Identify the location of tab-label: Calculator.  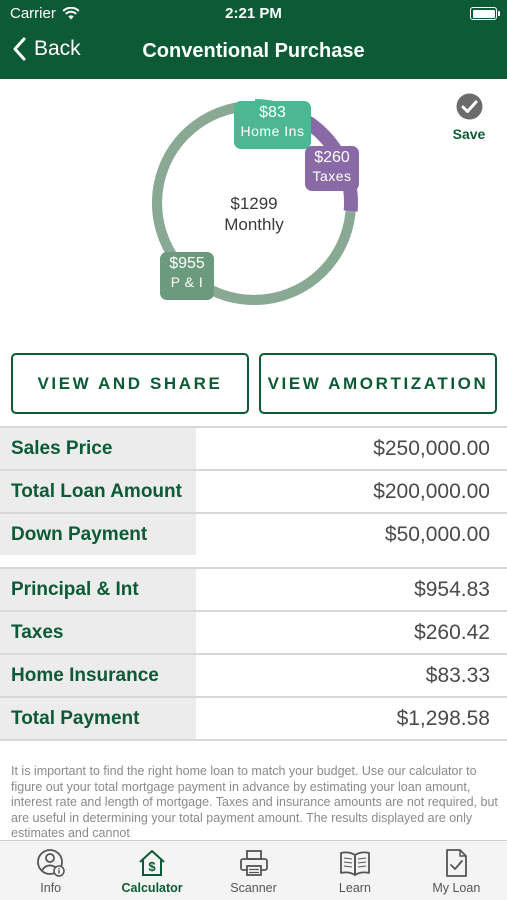
(152, 888).